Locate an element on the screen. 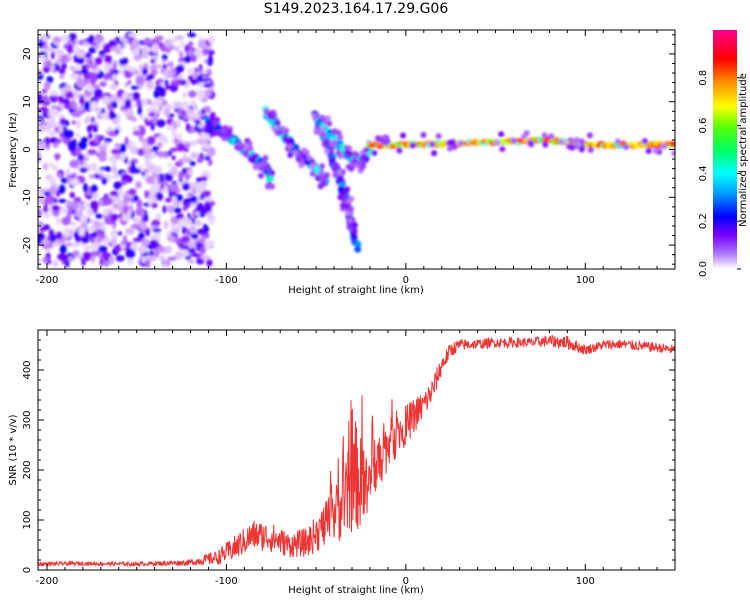  arc-4-halo is located at coordinates (322, 130).